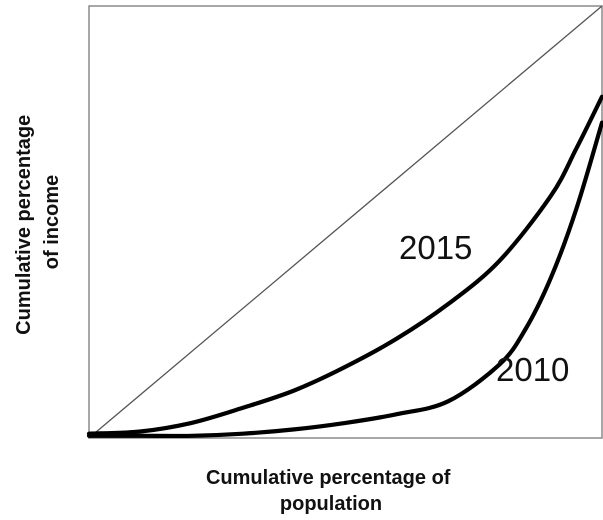 The width and height of the screenshot is (603, 520). I want to click on x-axis-label-line-2: population, so click(331, 504).